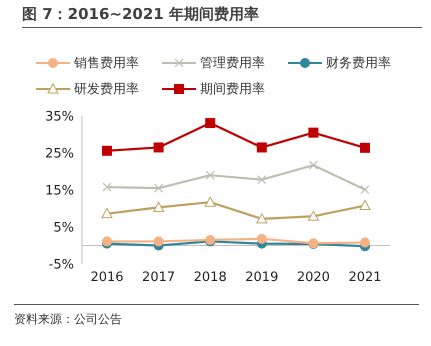  What do you see at coordinates (210, 278) in the screenshot?
I see `x-tick-label: 2018` at bounding box center [210, 278].